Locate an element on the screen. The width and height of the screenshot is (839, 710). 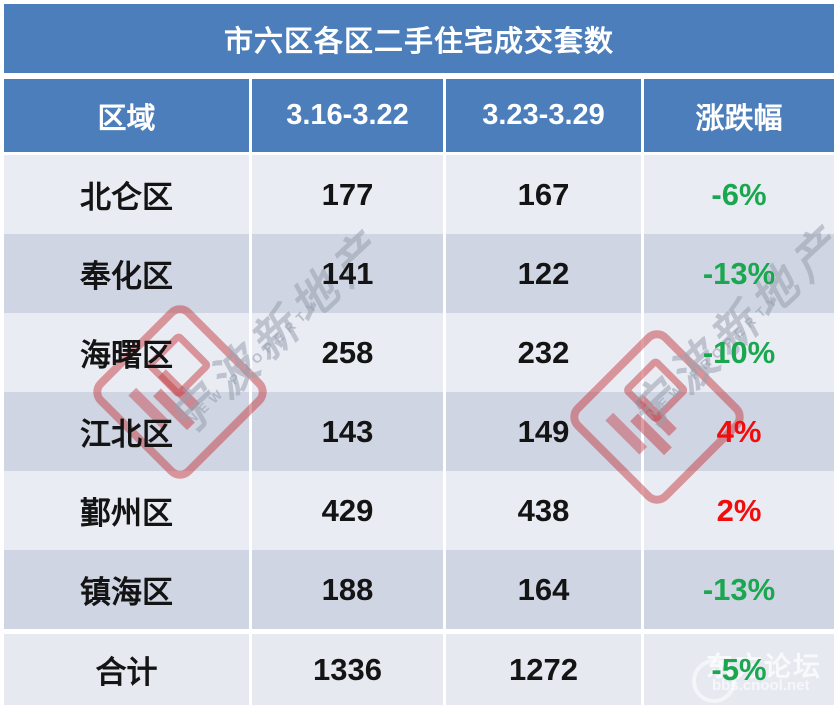
table-row: 镇海区 188 164 -13% is located at coordinates (419, 589).